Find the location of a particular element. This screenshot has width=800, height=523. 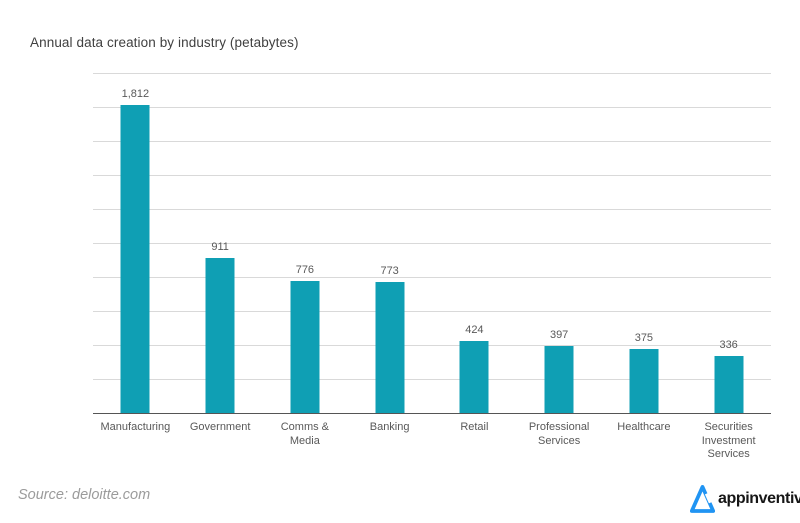

x-axis-label: Healthcare is located at coordinates (644, 427).